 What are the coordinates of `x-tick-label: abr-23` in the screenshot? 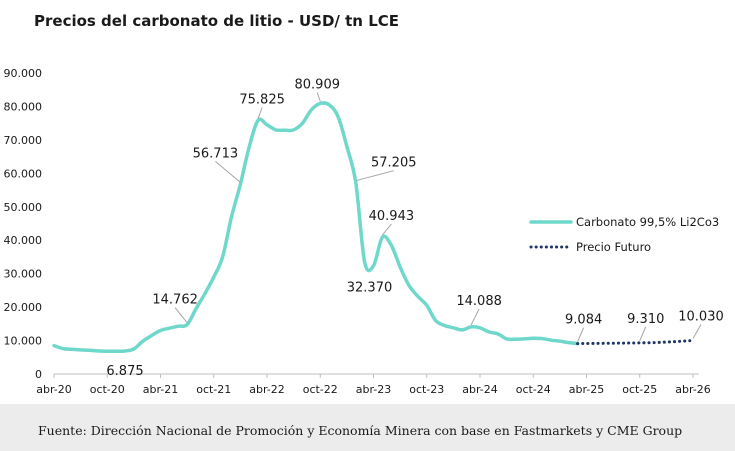 It's located at (374, 389).